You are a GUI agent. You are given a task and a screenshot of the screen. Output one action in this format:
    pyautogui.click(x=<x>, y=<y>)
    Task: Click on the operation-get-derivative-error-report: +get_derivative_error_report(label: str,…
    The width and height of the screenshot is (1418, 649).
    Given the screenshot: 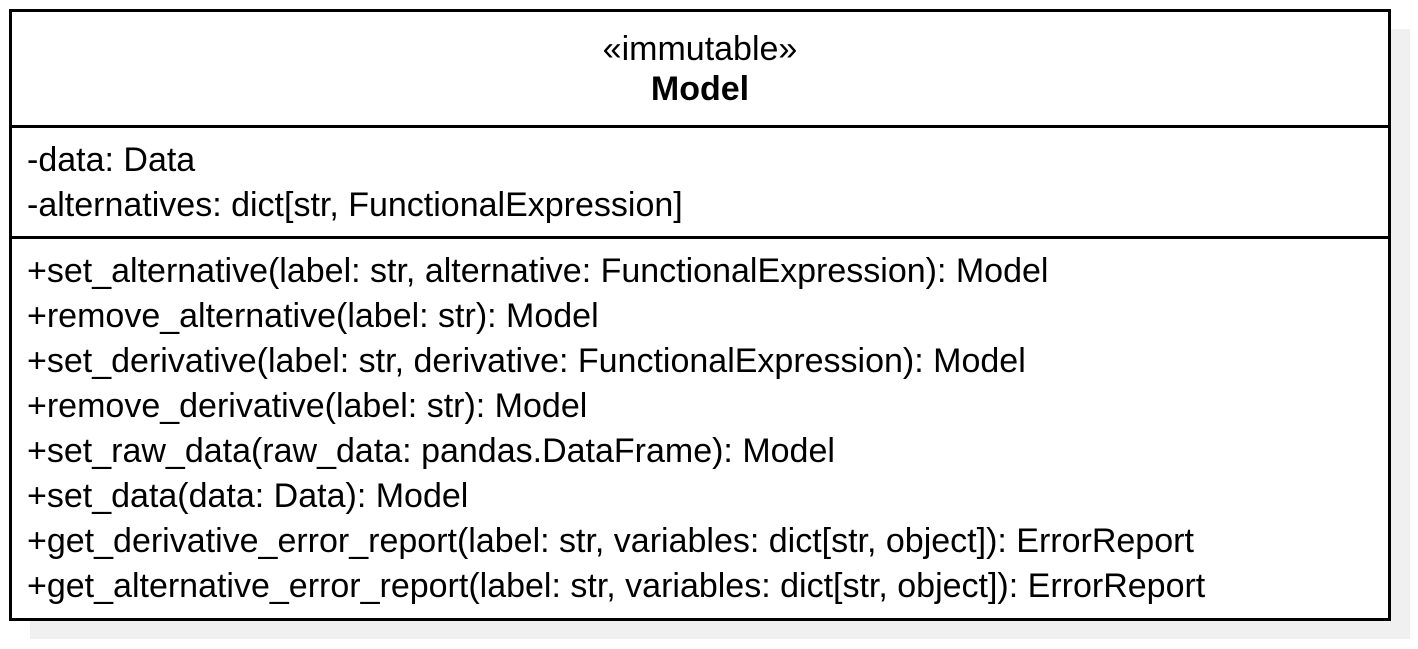 What is the action you would take?
    pyautogui.click(x=610, y=541)
    